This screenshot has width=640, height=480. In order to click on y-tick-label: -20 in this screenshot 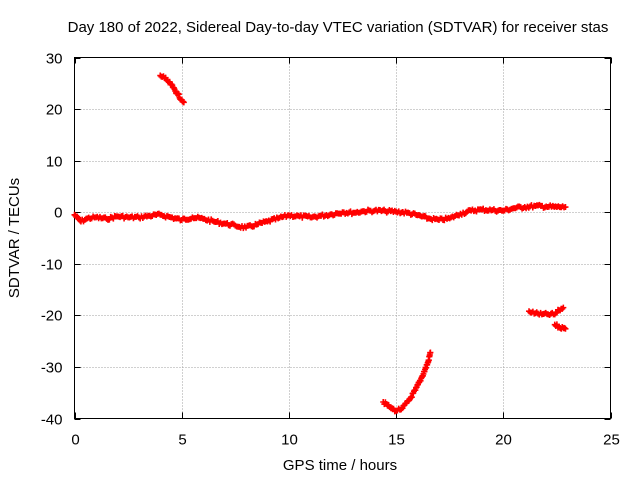, I will do `click(52, 316)`.